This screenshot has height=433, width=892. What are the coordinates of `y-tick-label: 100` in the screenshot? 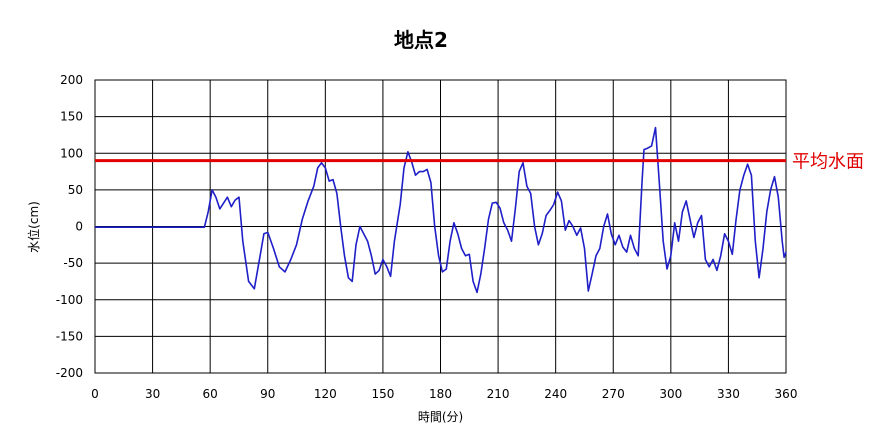 It's located at (71, 153).